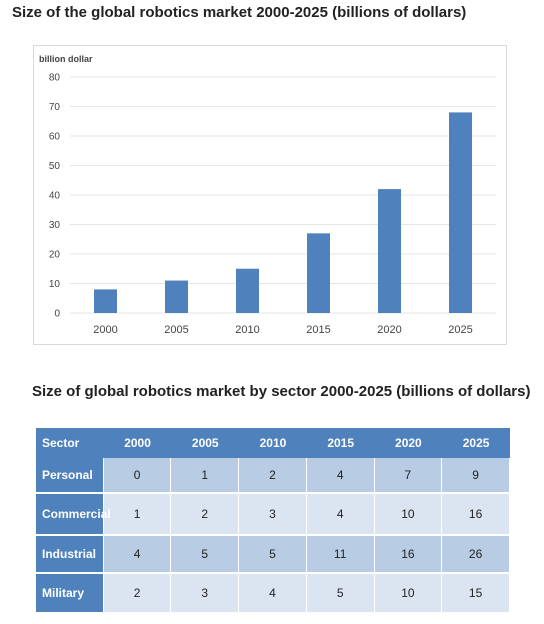 The width and height of the screenshot is (544, 624). Describe the element at coordinates (137, 443) in the screenshot. I see `header-year: 2000` at that location.